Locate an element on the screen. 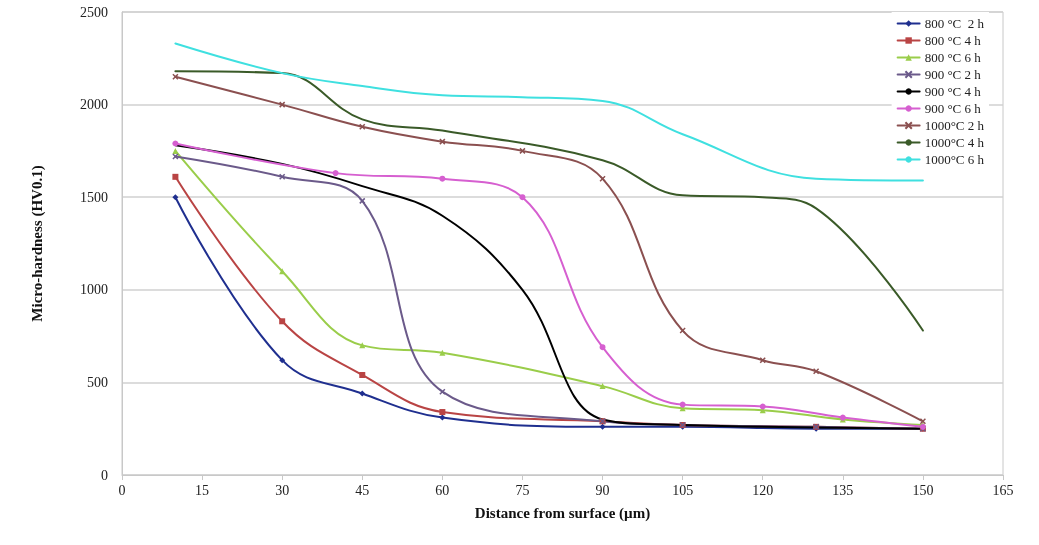 Image resolution: width=1039 pixels, height=545 pixels. x-tick-label: 45 is located at coordinates (362, 490).